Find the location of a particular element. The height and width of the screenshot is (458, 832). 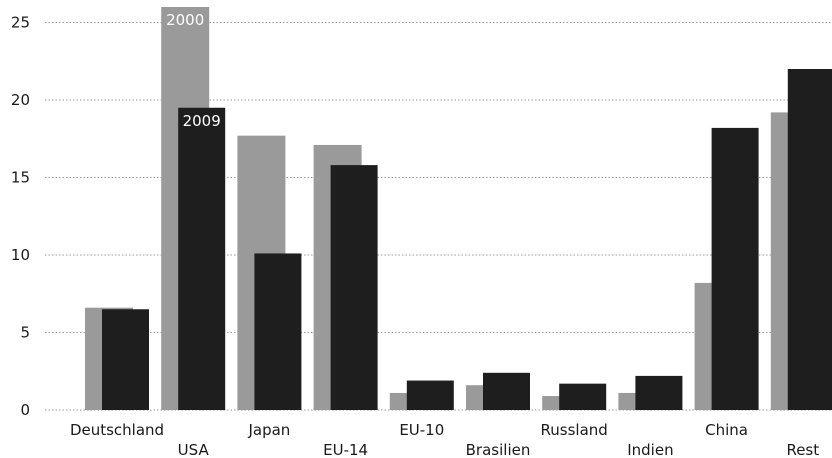

series-labels: 2000 2009 is located at coordinates (193, 70).